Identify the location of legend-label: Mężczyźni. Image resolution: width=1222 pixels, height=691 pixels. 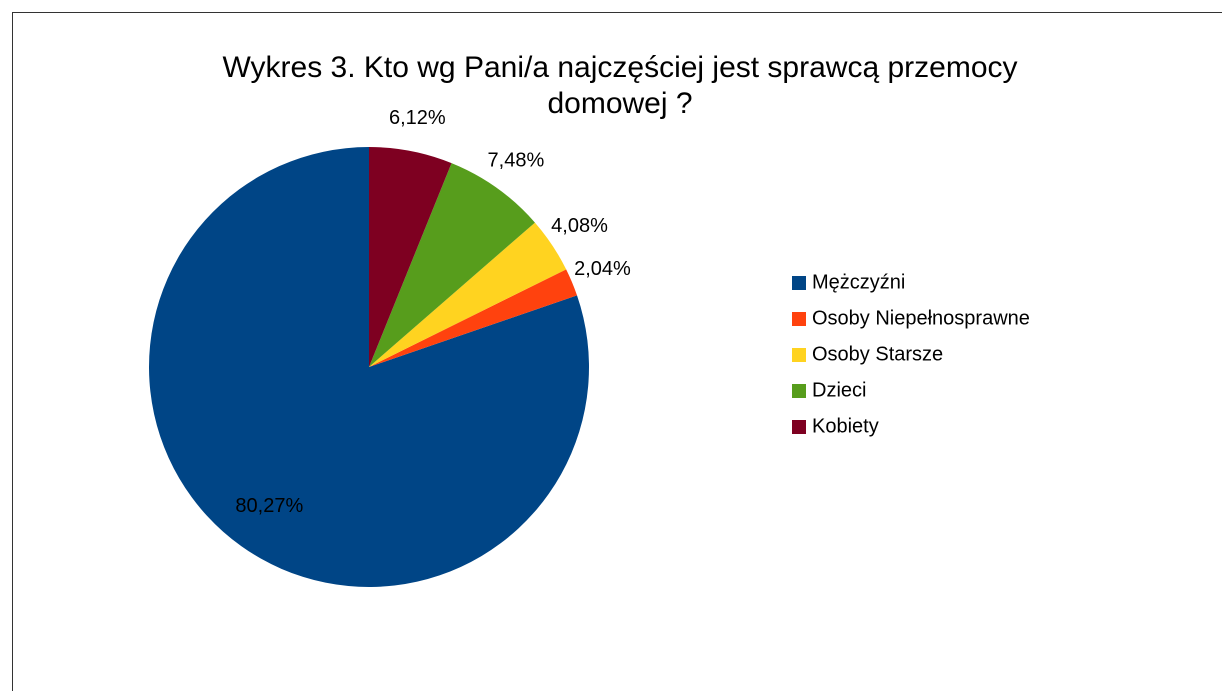
(858, 282).